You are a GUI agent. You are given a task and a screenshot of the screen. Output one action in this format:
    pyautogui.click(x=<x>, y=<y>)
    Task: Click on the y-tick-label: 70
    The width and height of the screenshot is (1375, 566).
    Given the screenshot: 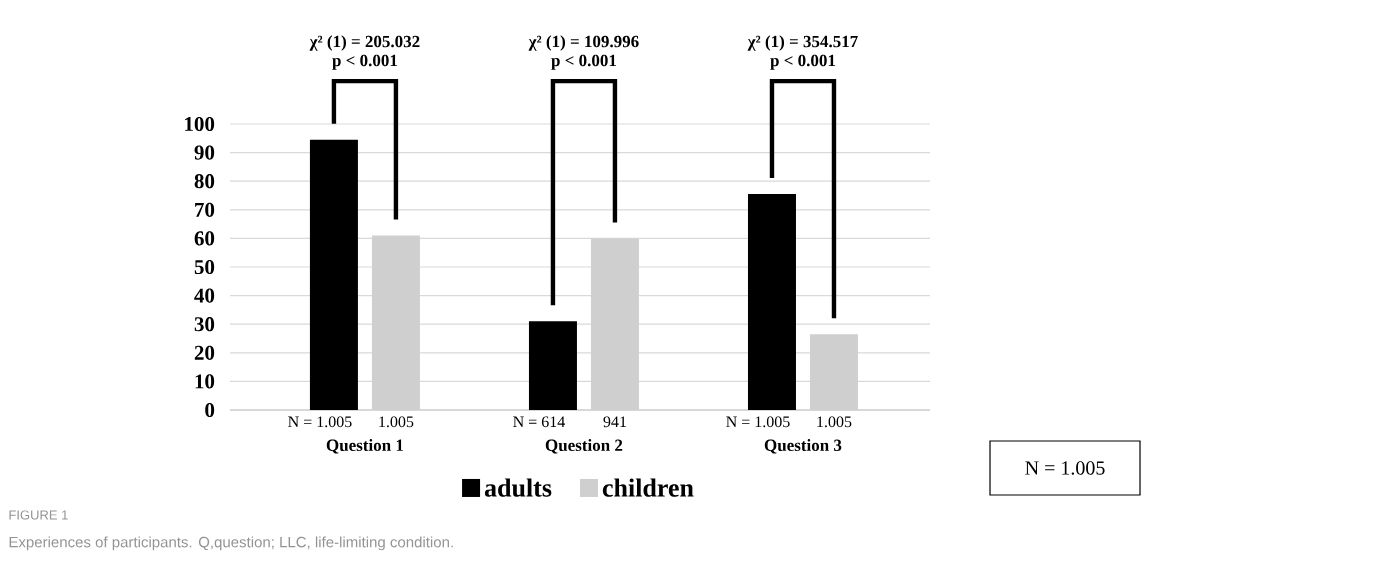 What is the action you would take?
    pyautogui.click(x=205, y=209)
    